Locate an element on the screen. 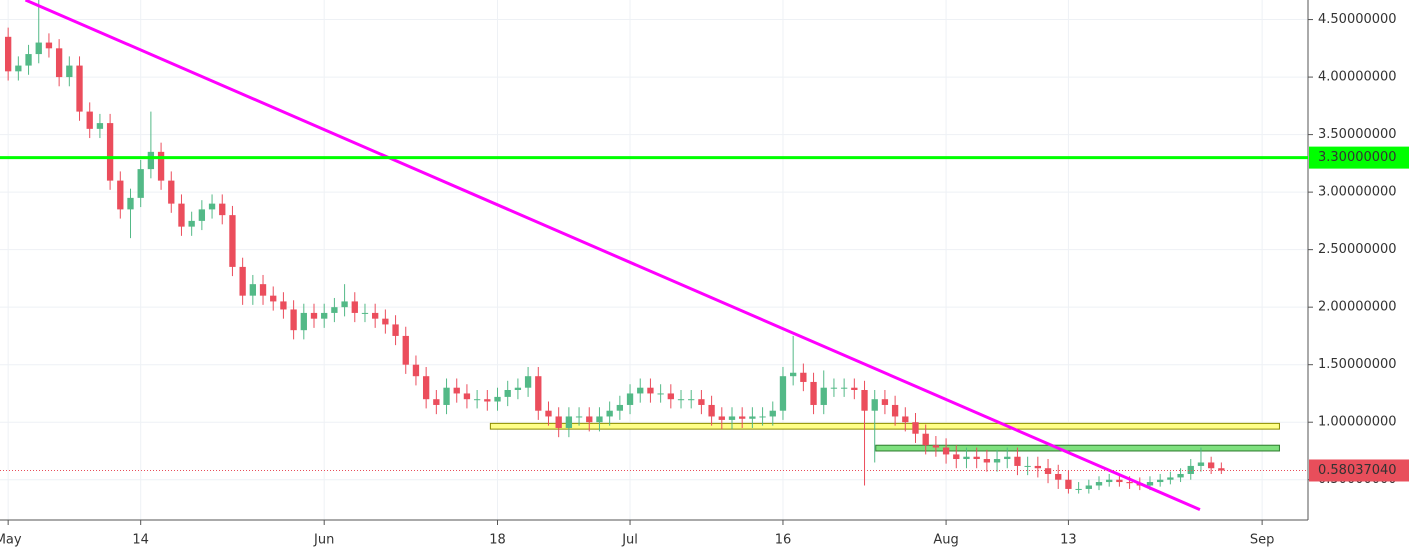 This screenshot has height=556, width=1409. y-tick-label: 2.50000000 is located at coordinates (1357, 249).